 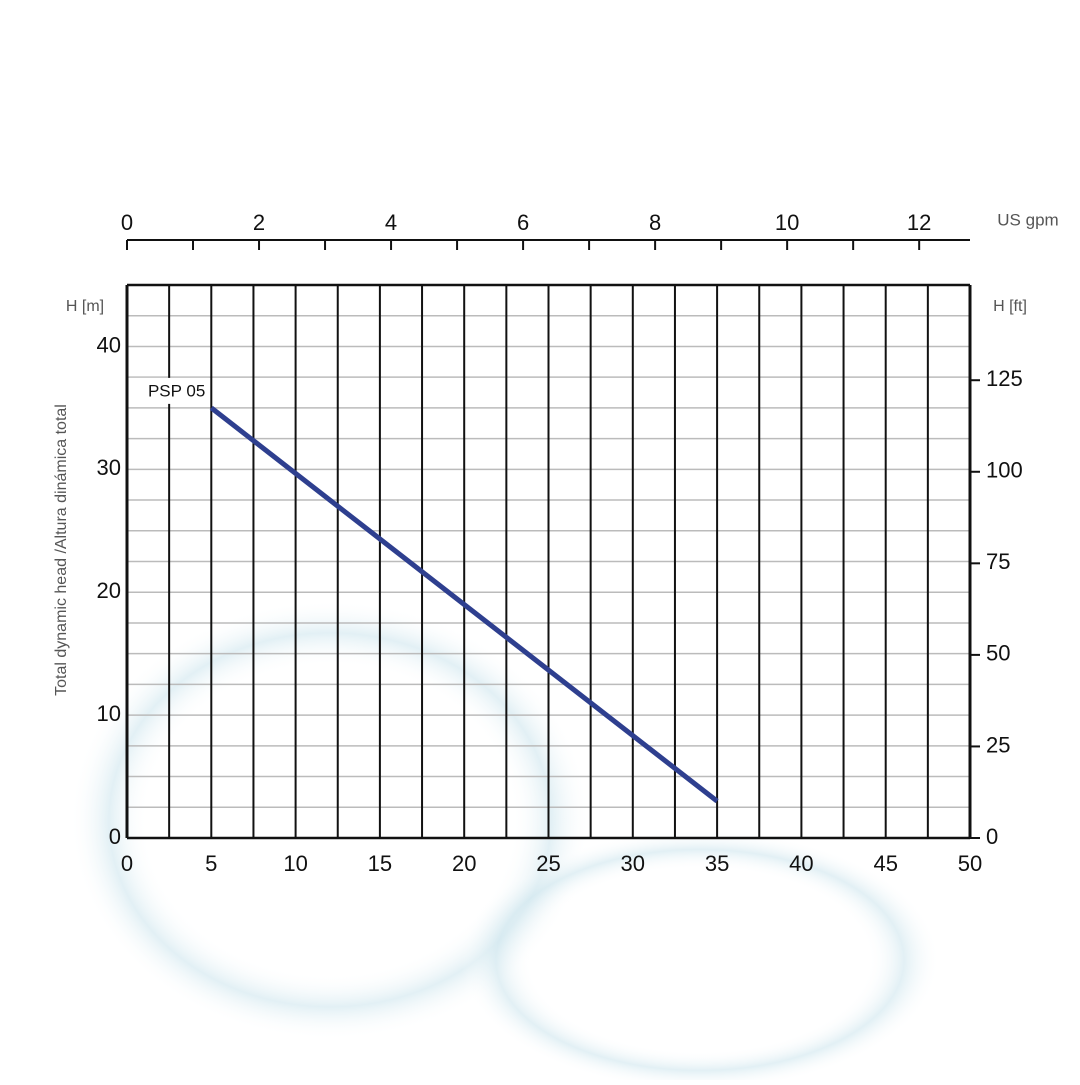 I want to click on x2-tick-label: 12, so click(x=919, y=222).